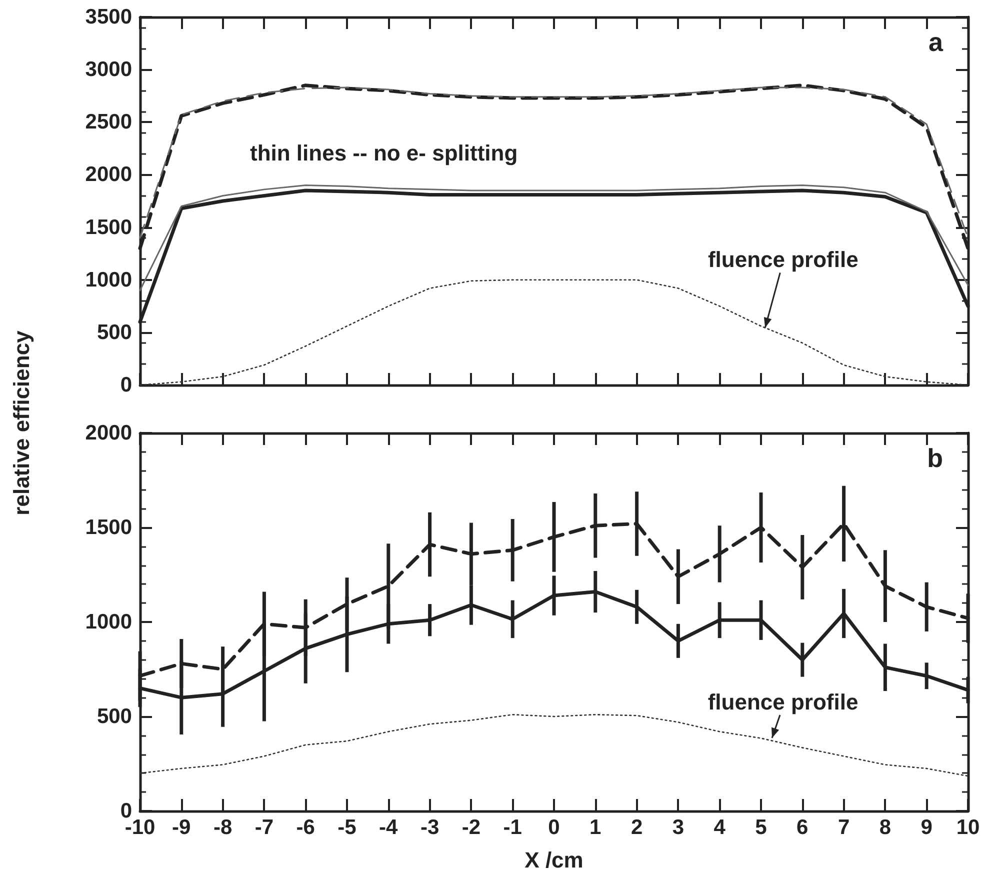  Describe the element at coordinates (108, 70) in the screenshot. I see `y-tick-label: 3000` at that location.